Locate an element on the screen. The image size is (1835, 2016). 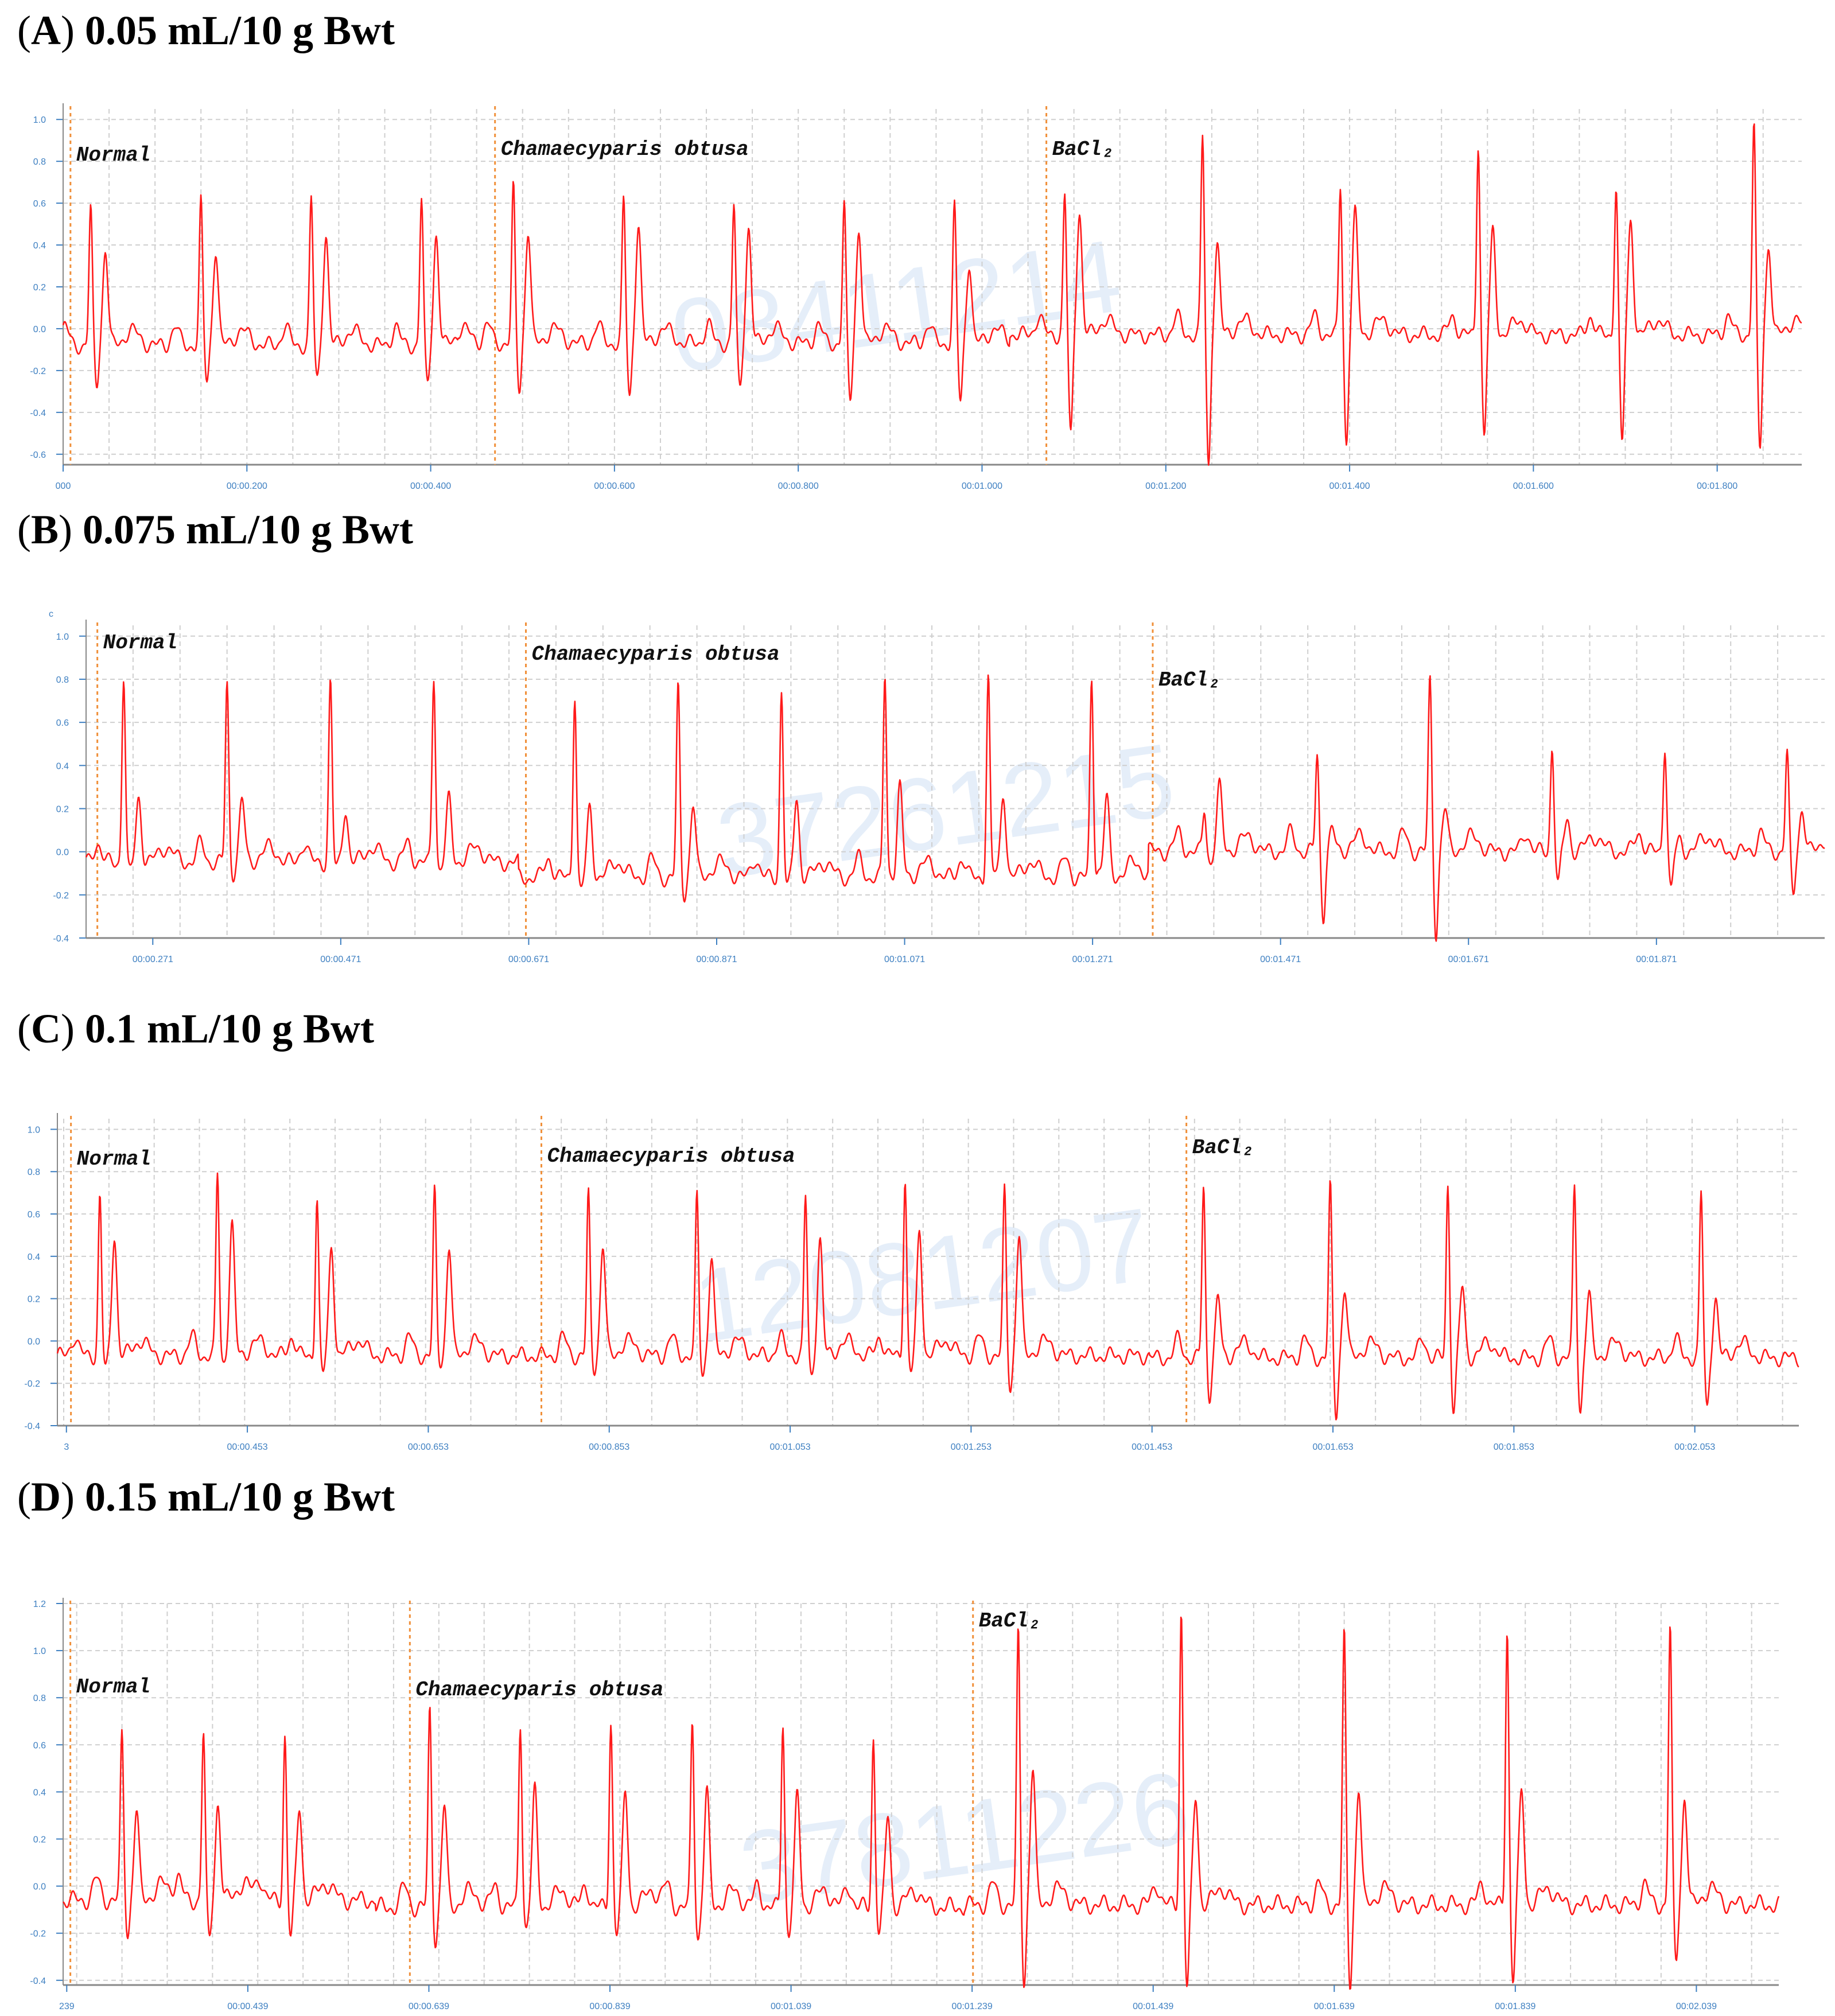
x-tick-label: 00:02.039 is located at coordinates (1696, 2007).